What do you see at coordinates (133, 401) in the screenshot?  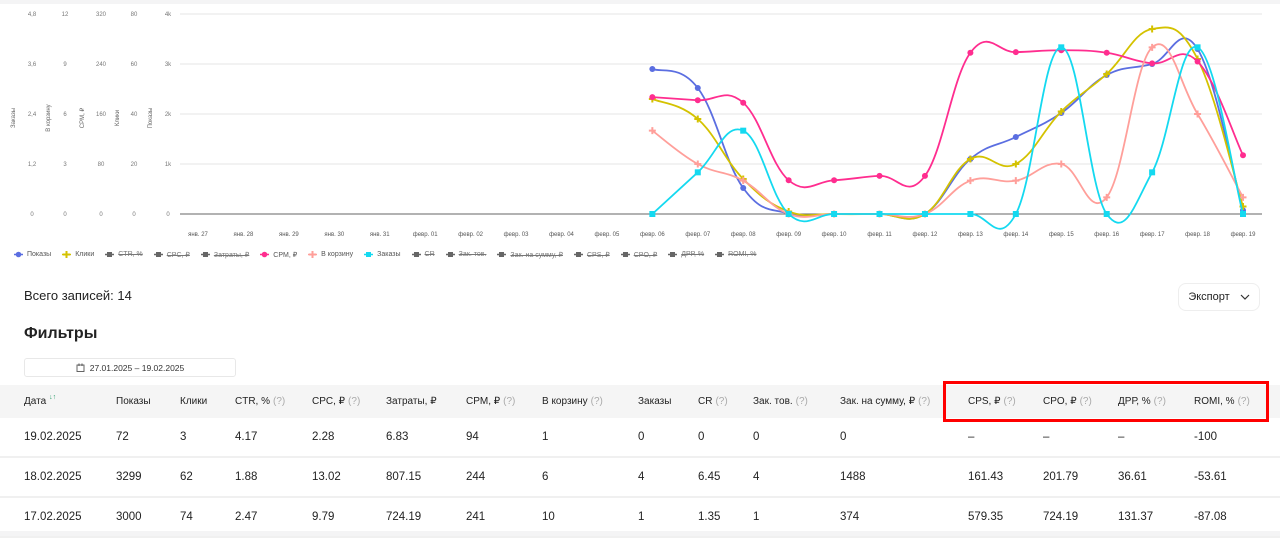 I see `column-header: Показы` at bounding box center [133, 401].